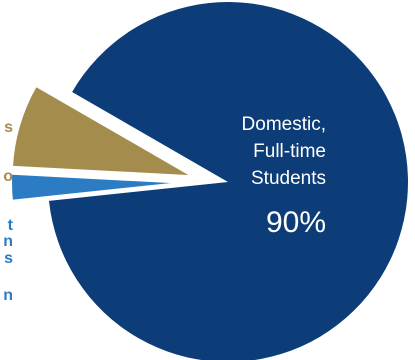 Image resolution: width=415 pixels, height=360 pixels. What do you see at coordinates (284, 124) in the screenshot?
I see `main-slice-label-line: Domestic,` at bounding box center [284, 124].